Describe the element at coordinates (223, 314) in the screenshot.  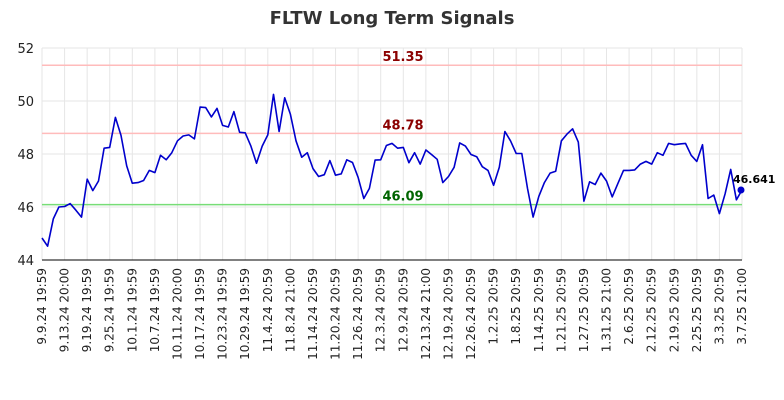
I see `x-tick-label: 10.23.24 19:59` at that location.